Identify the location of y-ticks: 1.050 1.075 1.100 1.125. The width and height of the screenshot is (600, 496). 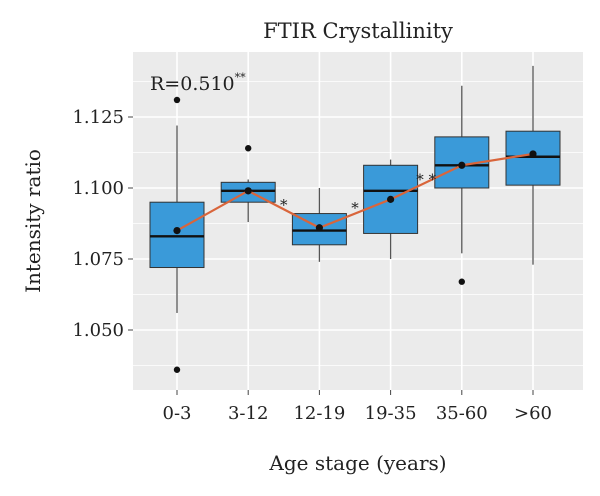
(102, 224).